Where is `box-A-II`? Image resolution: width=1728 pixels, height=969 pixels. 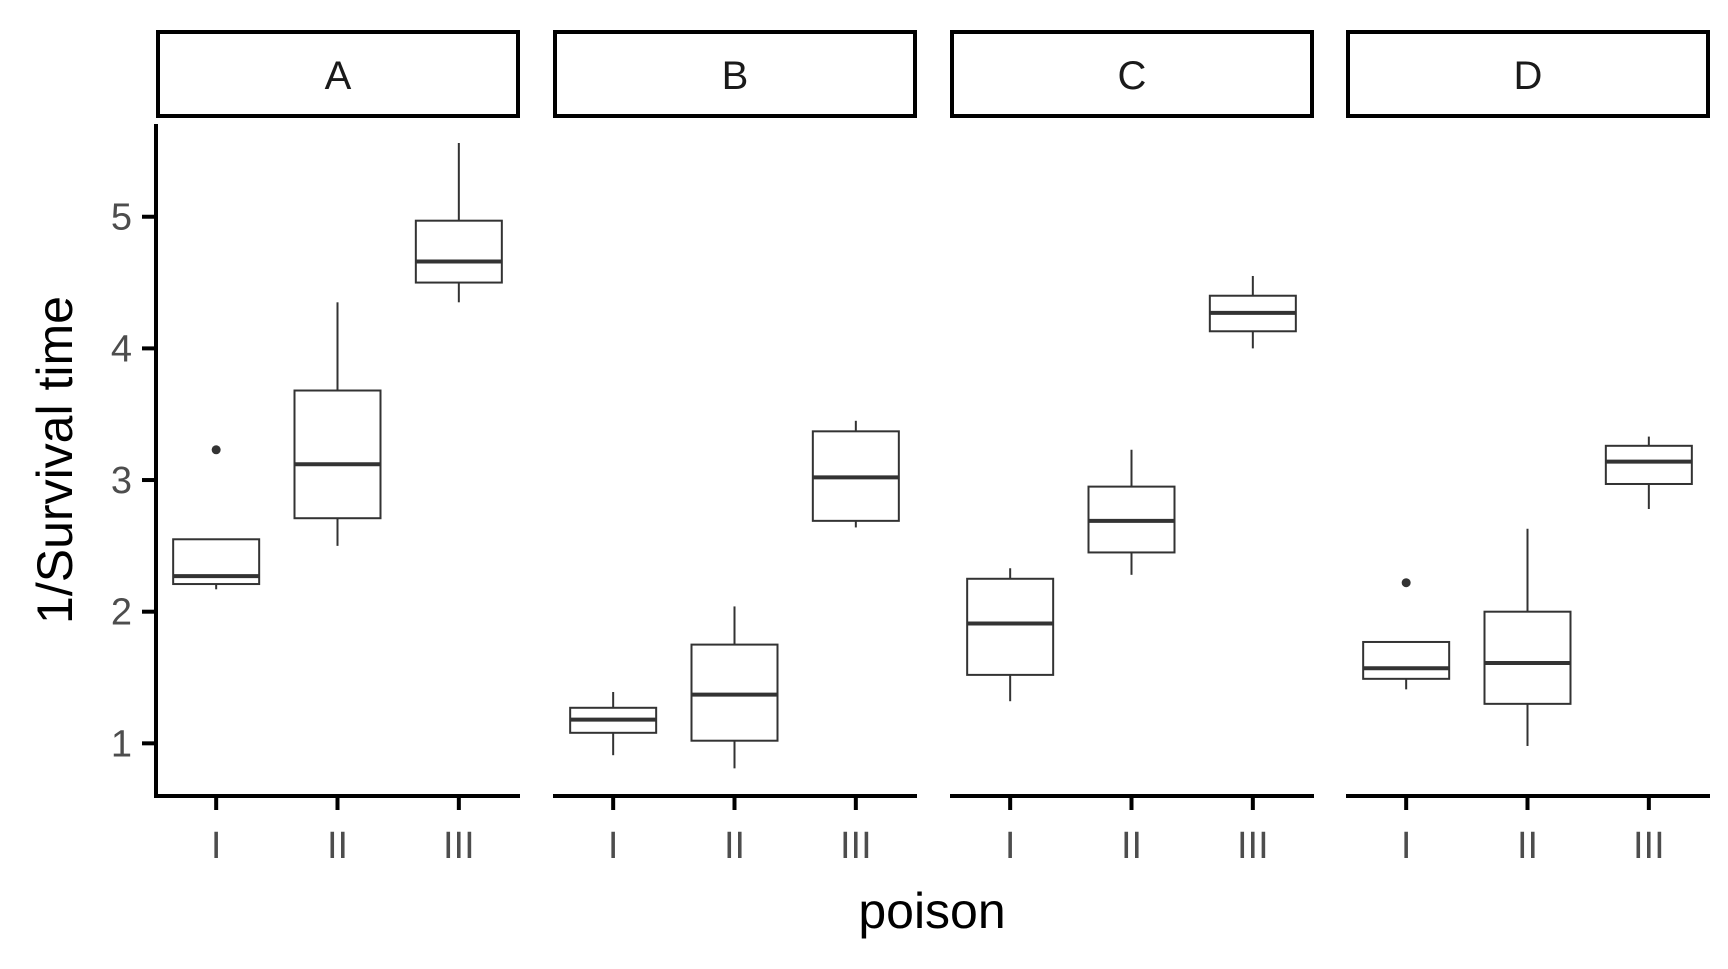 box-A-II is located at coordinates (337, 424).